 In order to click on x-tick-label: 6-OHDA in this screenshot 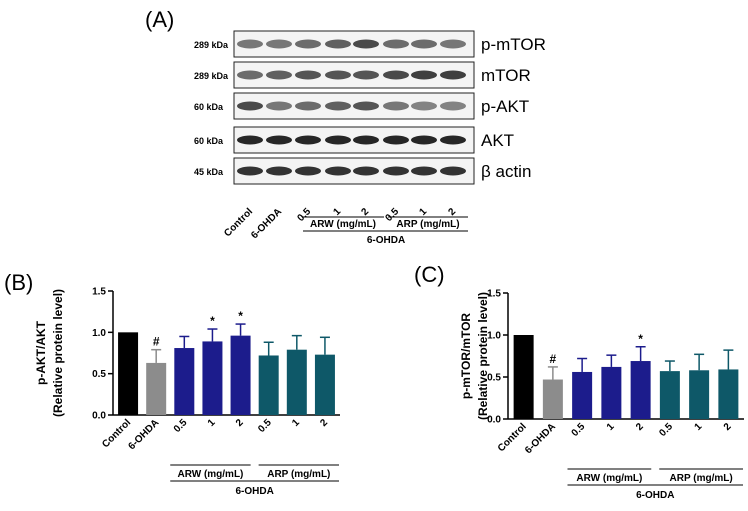, I will do `click(540, 438)`.